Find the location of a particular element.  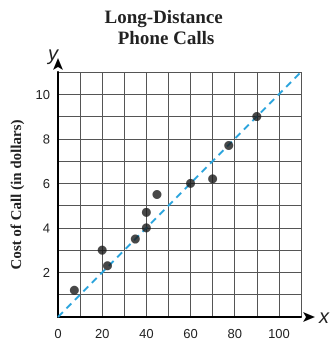

y-tick-label: 4 is located at coordinates (46, 228).